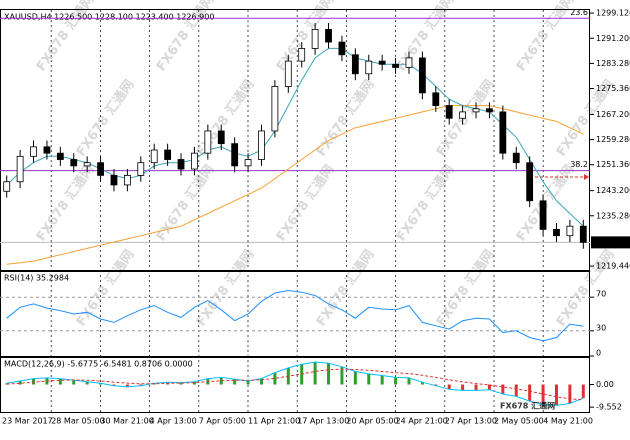 This screenshot has width=630, height=440. What do you see at coordinates (295, 384) in the screenshot?
I see `macd-signal` at bounding box center [295, 384].